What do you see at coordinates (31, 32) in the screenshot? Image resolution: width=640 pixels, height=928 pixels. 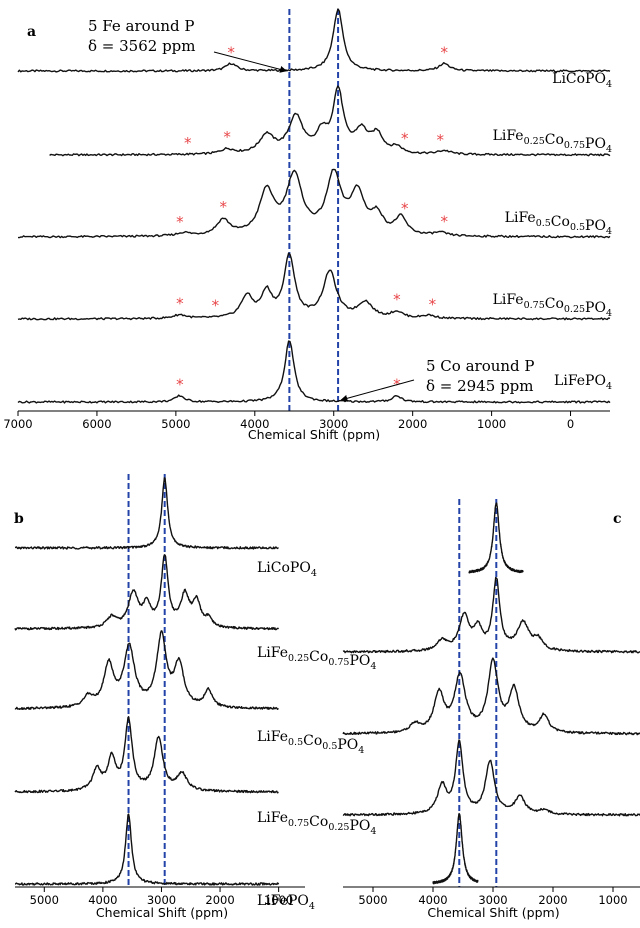 I see `panel-label-a: a` at bounding box center [31, 32].